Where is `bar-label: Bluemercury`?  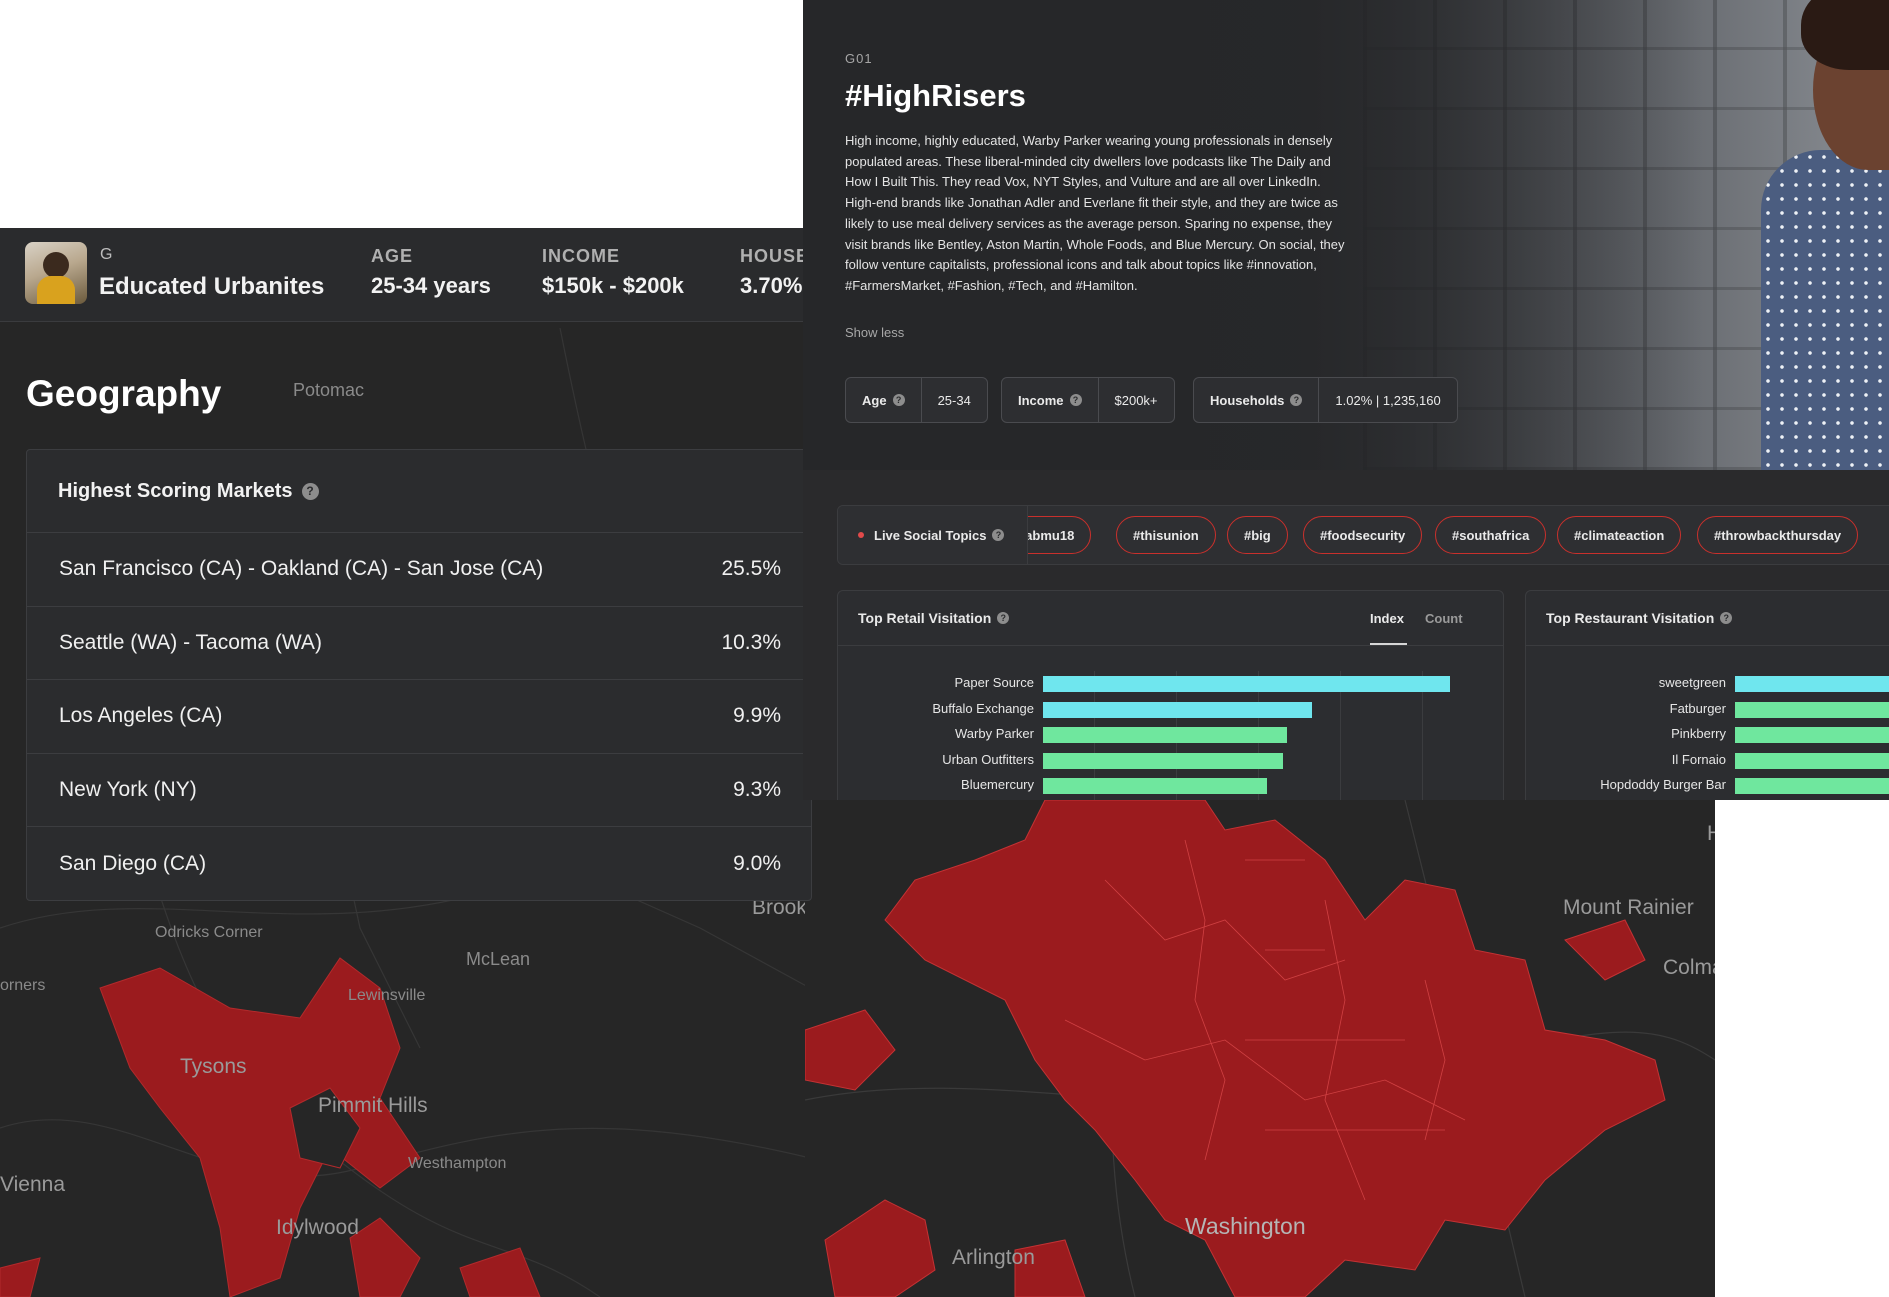 bar-label: Bluemercury is located at coordinates (997, 784).